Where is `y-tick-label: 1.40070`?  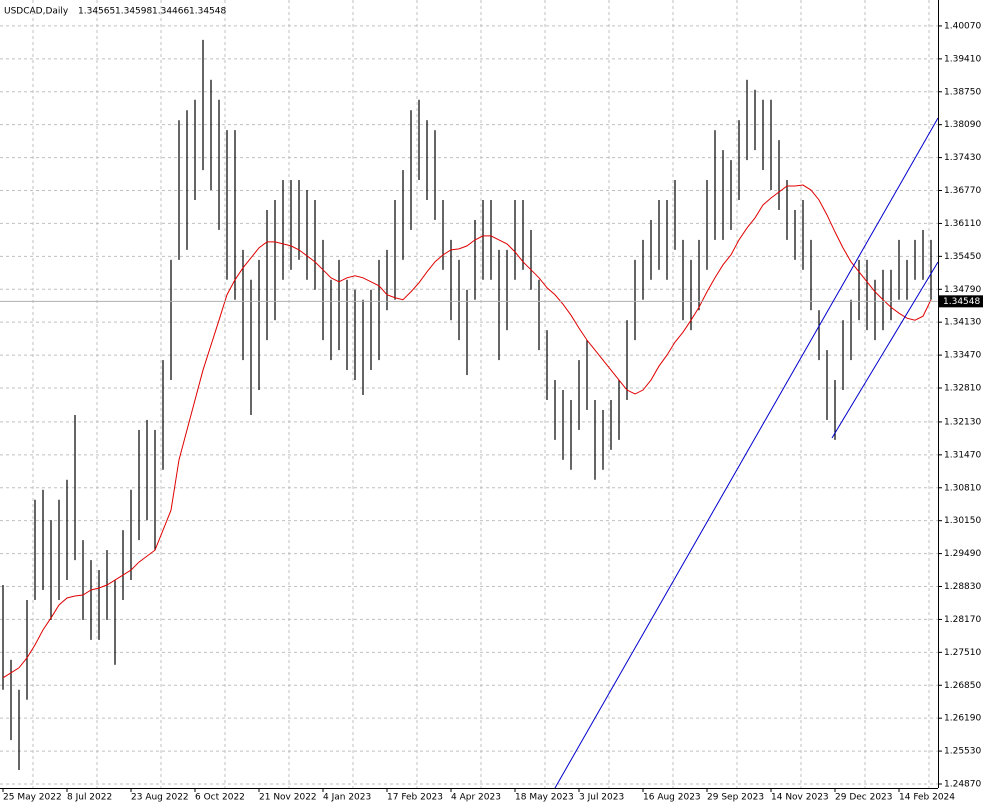
y-tick-label: 1.40070 is located at coordinates (962, 26).